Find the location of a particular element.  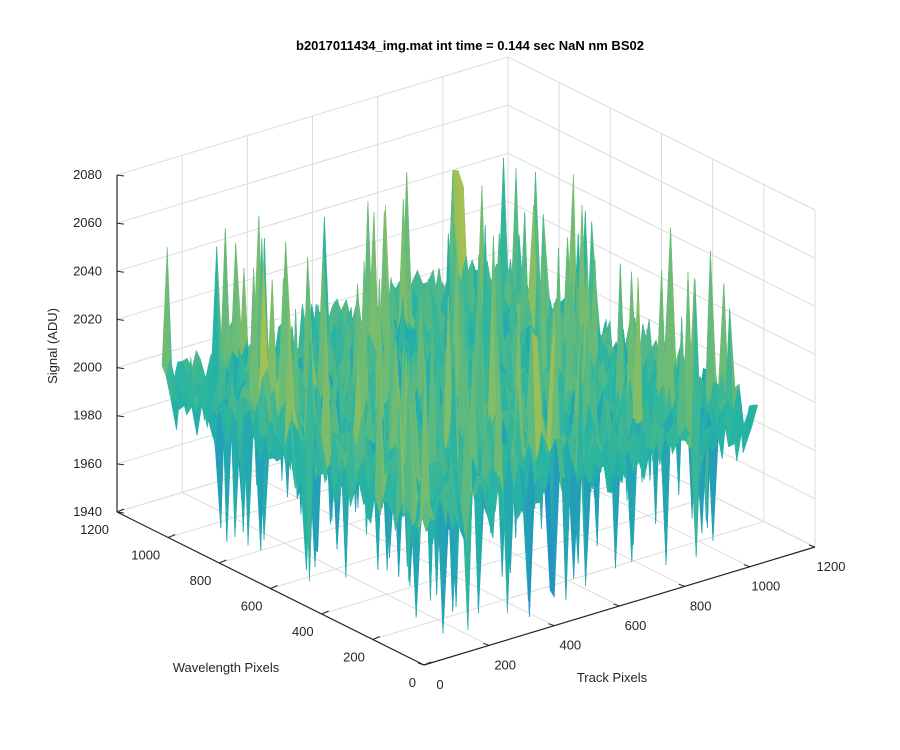

y-tick-label: 600 is located at coordinates (252, 606).